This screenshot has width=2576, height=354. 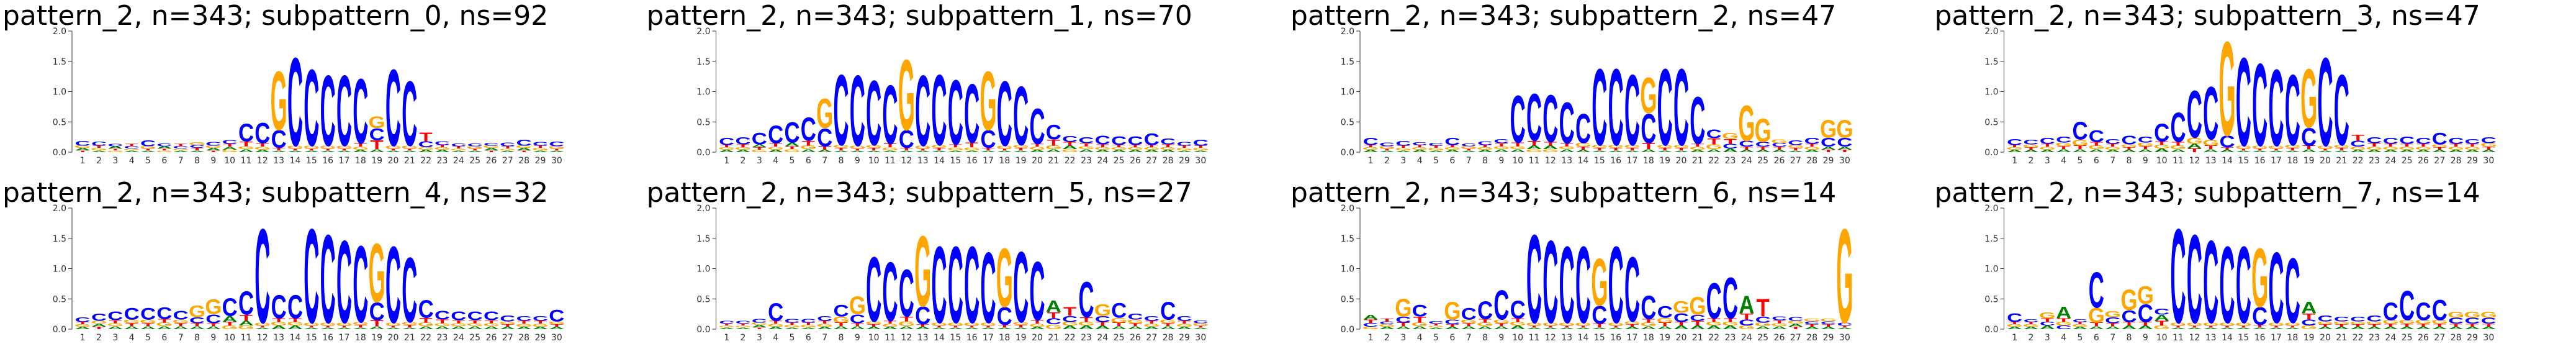 What do you see at coordinates (759, 161) in the screenshot?
I see `x-tick-label: 3` at bounding box center [759, 161].